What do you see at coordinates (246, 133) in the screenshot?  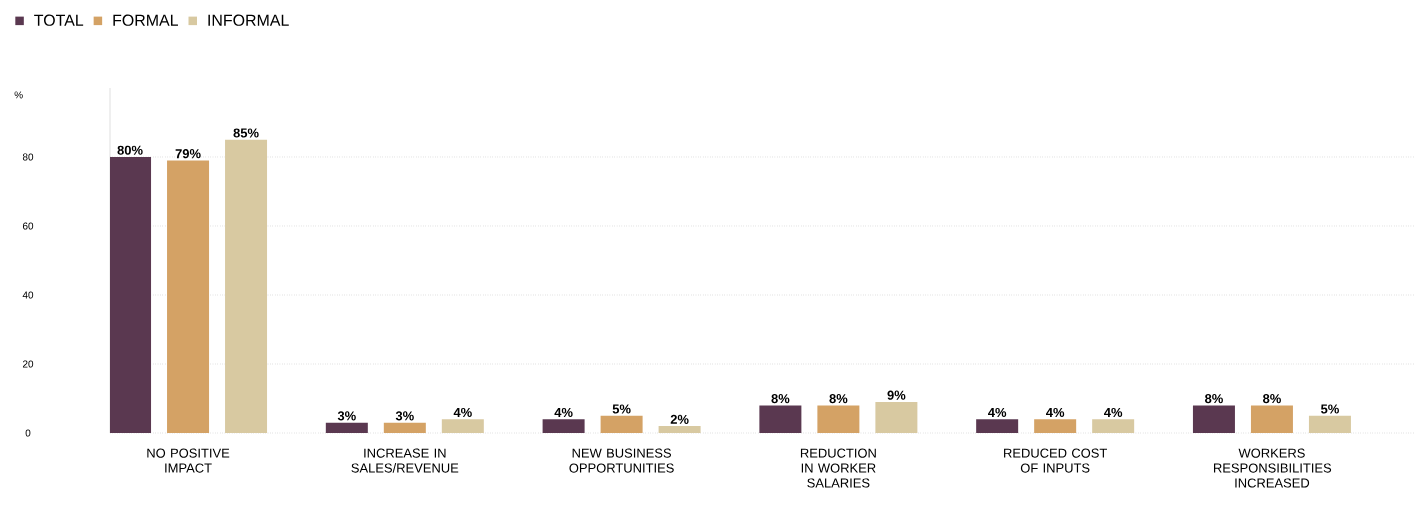 I see `data-label: 85%` at bounding box center [246, 133].